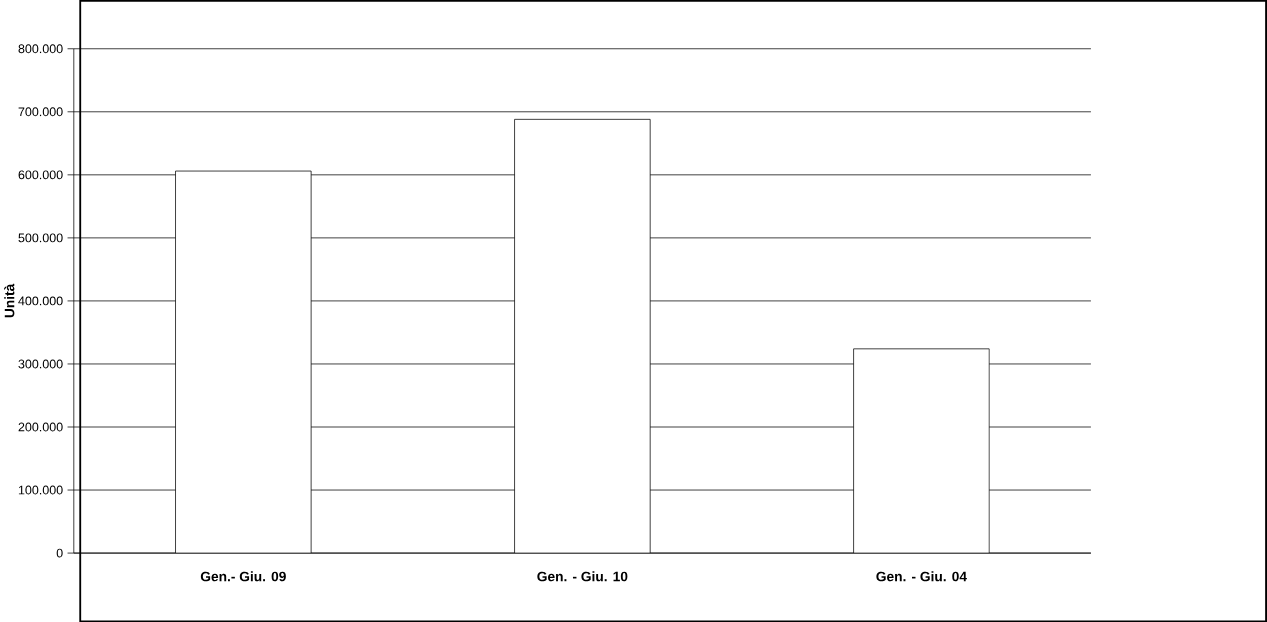 This screenshot has width=1267, height=622. What do you see at coordinates (582, 576) in the screenshot?
I see `x-tick-label: Gen. - Giu. 10` at bounding box center [582, 576].